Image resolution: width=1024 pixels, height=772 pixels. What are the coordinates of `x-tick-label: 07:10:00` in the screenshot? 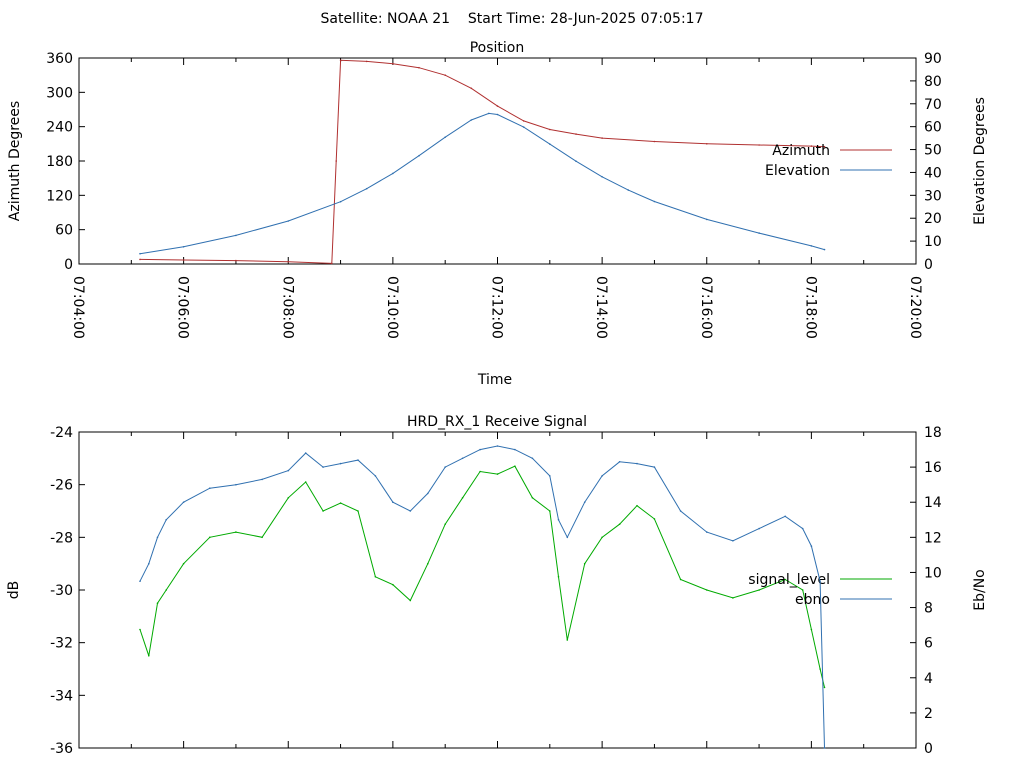 It's located at (392, 307).